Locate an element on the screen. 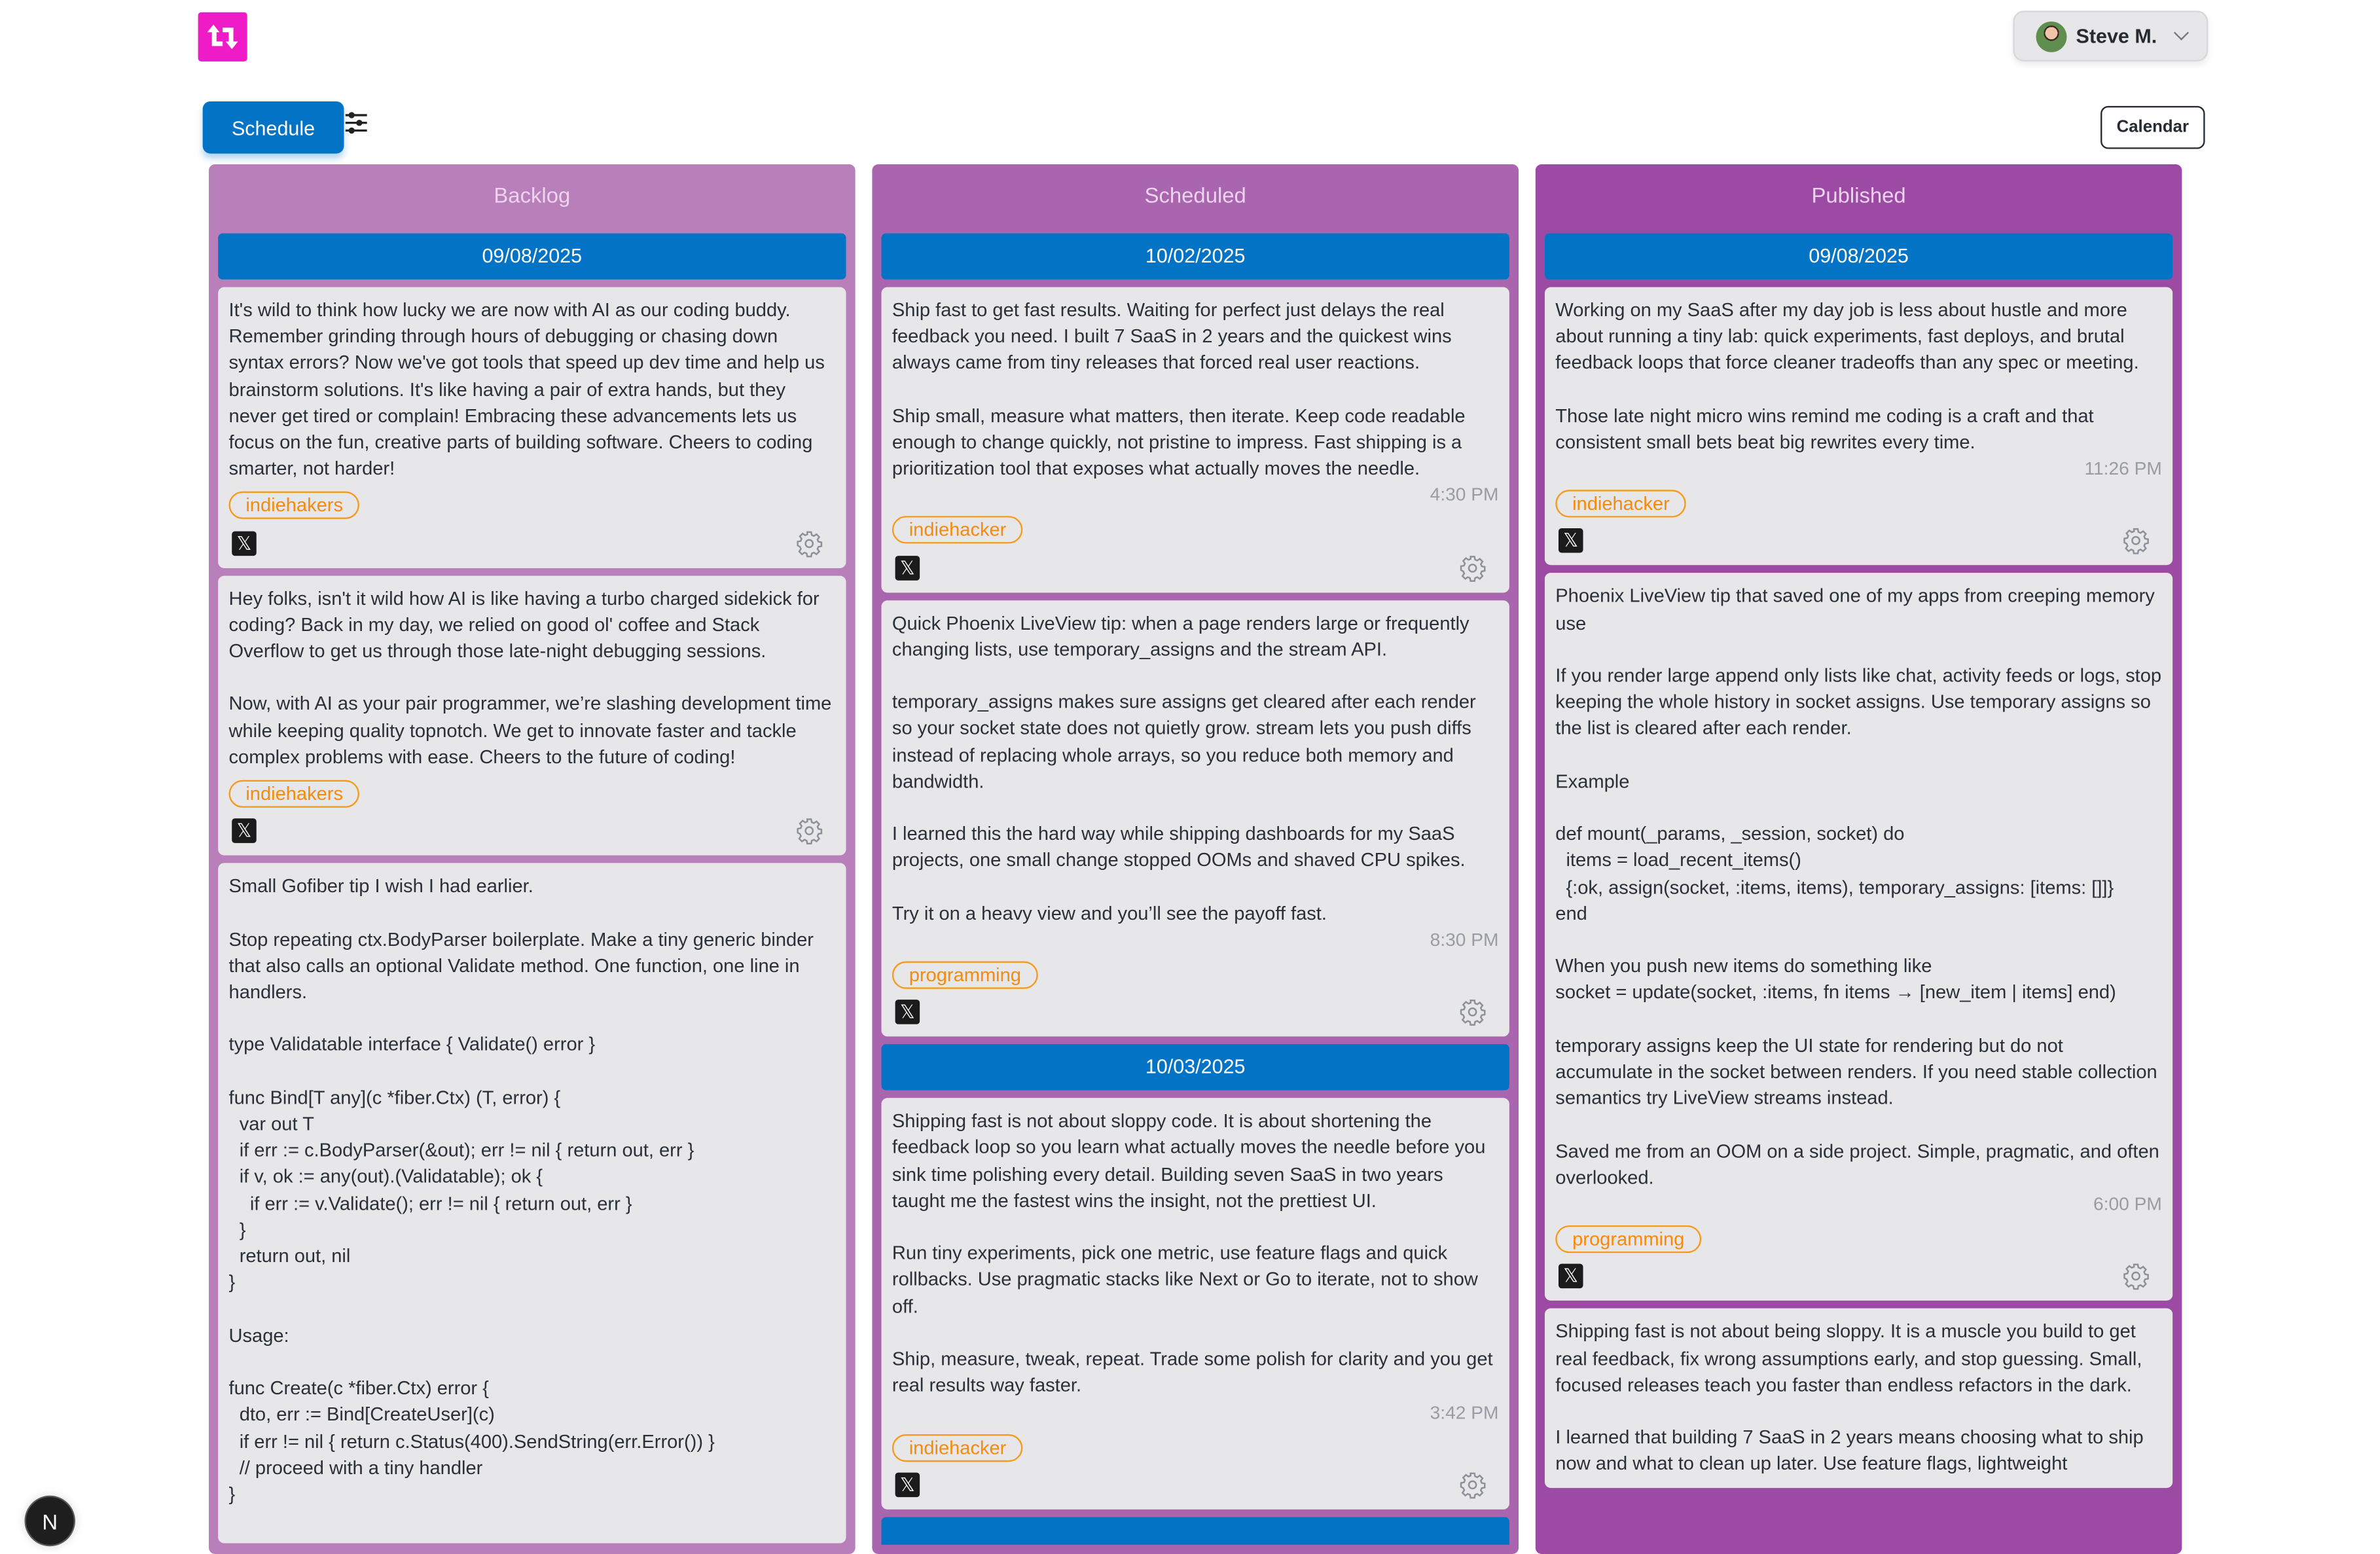 This screenshot has height=1554, width=2380. filter-sliders-icon is located at coordinates (356, 123).